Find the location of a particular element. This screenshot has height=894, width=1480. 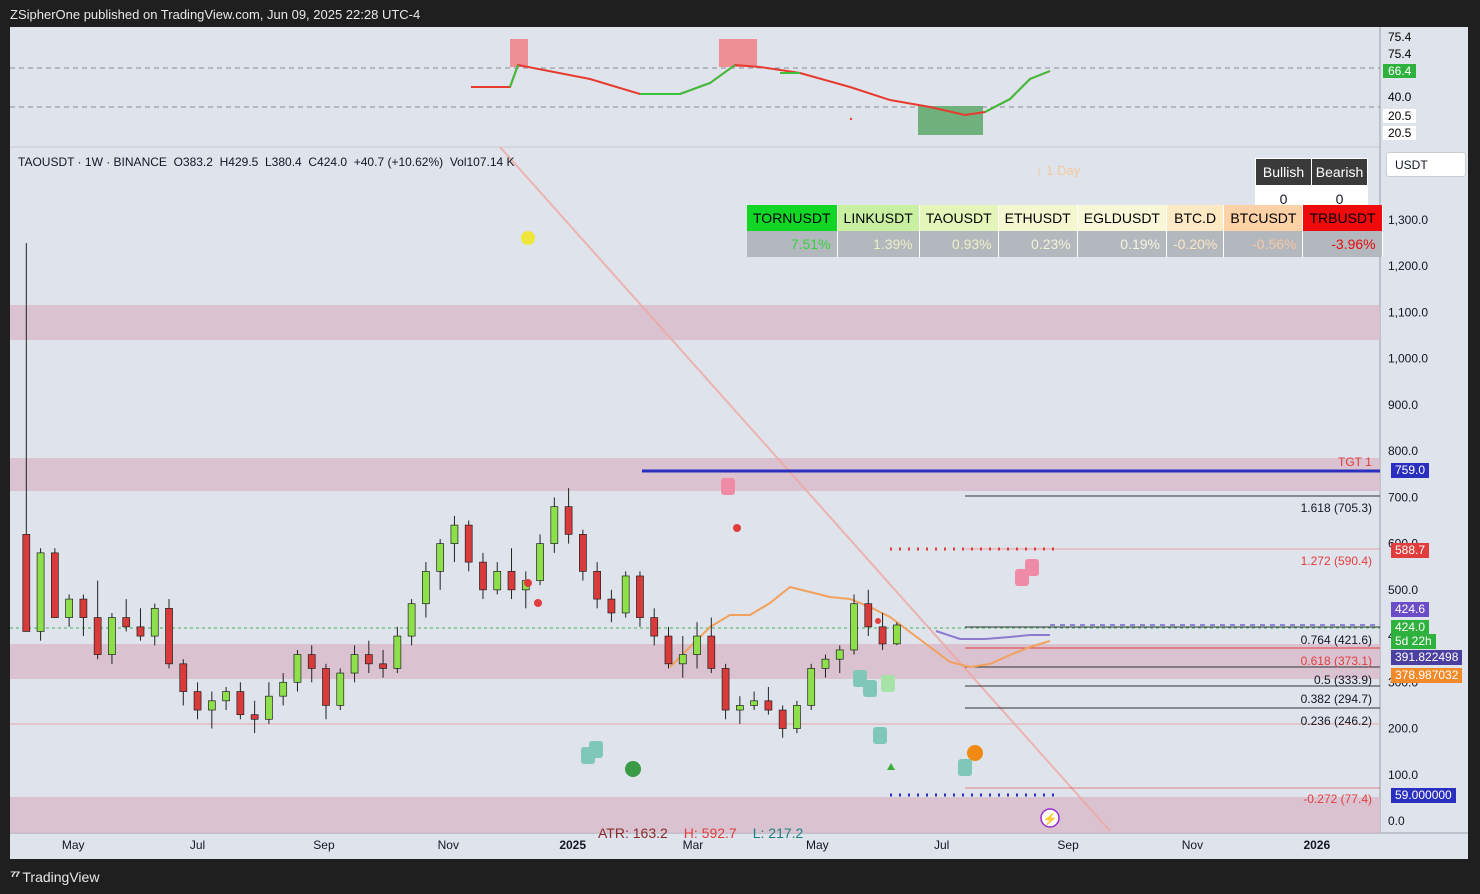

fib-label-1618: 1.618 (705.3) is located at coordinates (1336, 508).